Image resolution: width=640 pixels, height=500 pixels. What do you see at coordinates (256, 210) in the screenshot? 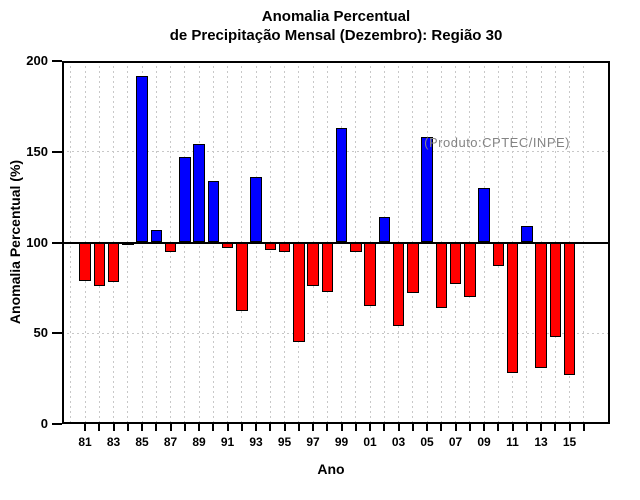
I see `bar-1993` at bounding box center [256, 210].